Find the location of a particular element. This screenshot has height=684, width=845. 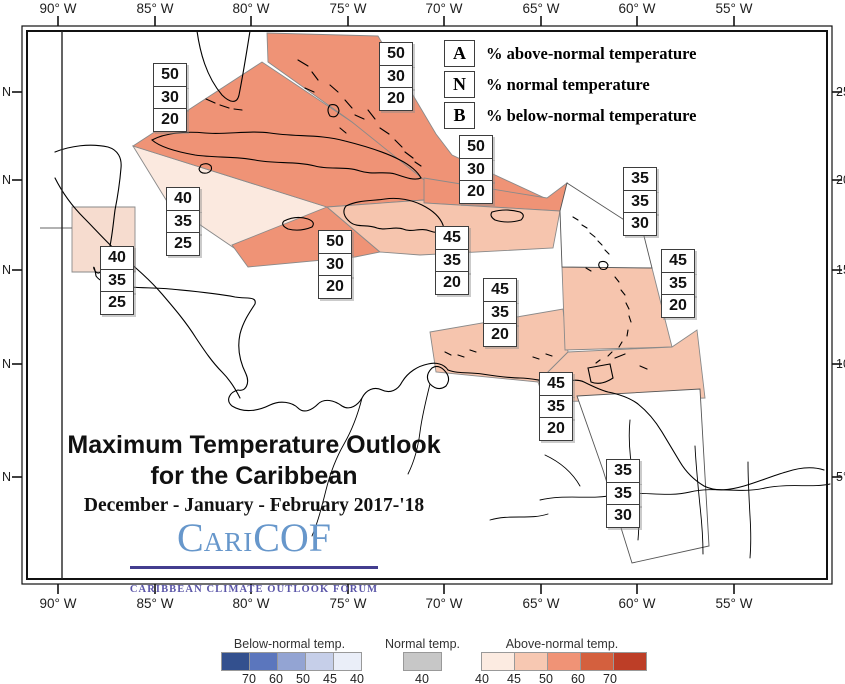

probability-legend-row: N % normal temperature is located at coordinates (570, 84).